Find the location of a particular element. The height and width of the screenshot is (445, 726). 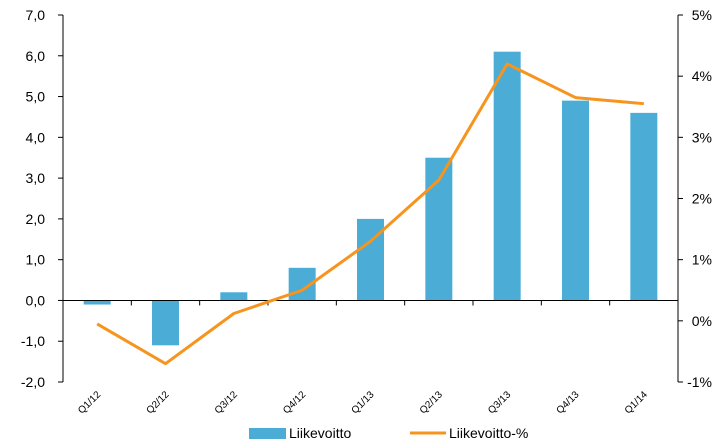

x-tick-label: Q2/12 is located at coordinates (158, 402).